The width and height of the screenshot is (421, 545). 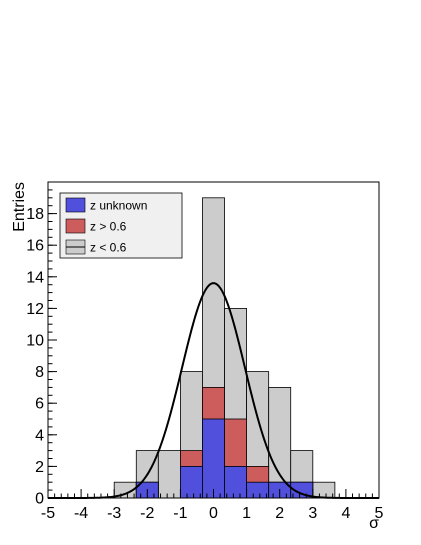 What do you see at coordinates (118, 206) in the screenshot?
I see `legend-label-z-unknown: z unknown` at bounding box center [118, 206].